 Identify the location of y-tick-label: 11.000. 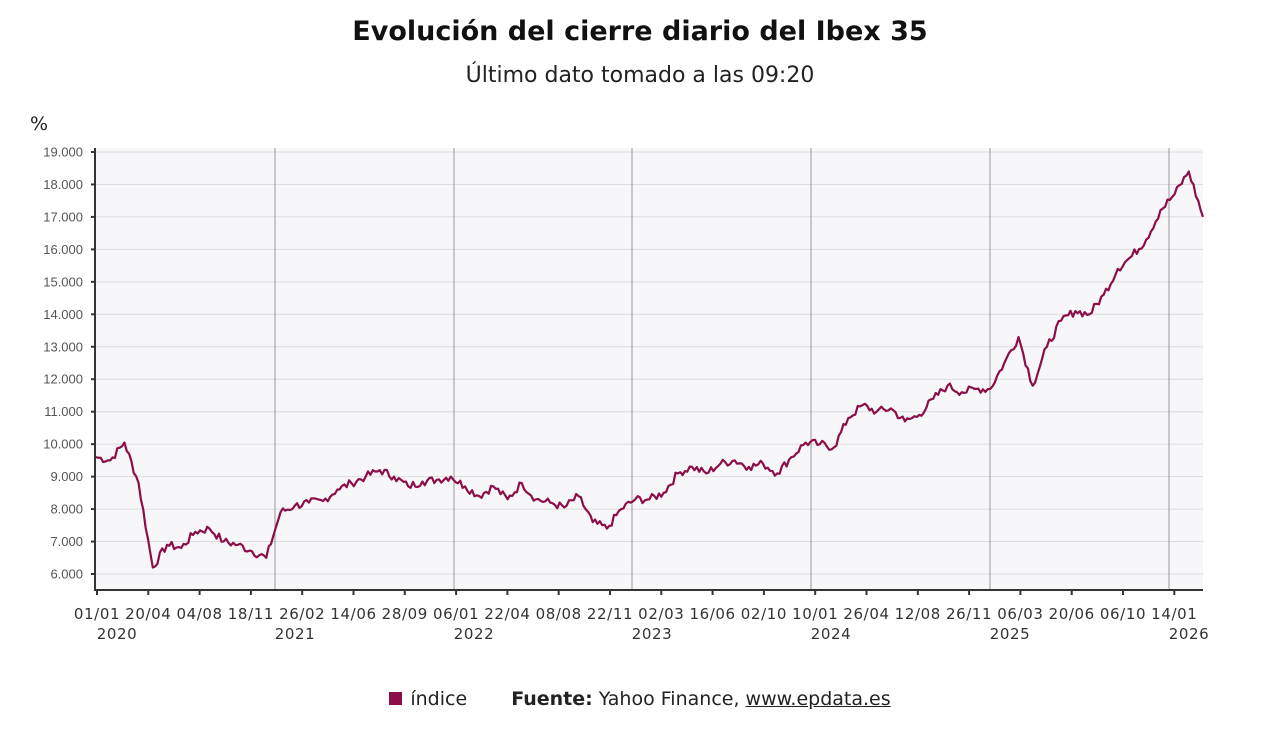
(63, 411).